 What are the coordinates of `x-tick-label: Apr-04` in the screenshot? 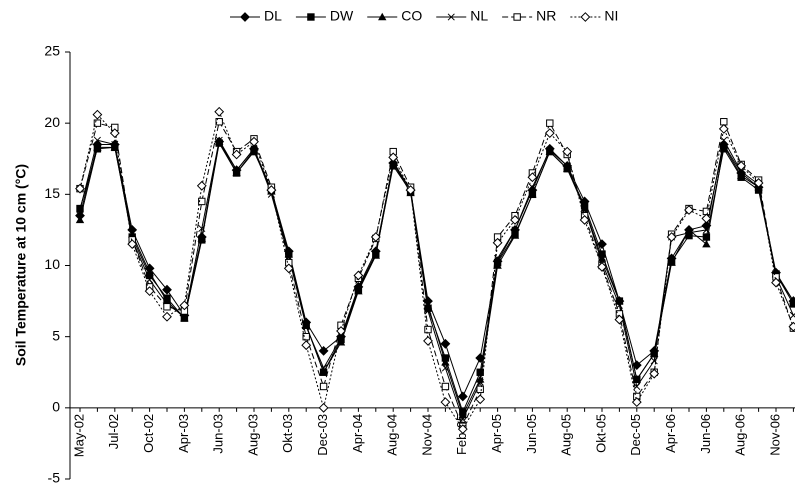 It's located at (357, 433).